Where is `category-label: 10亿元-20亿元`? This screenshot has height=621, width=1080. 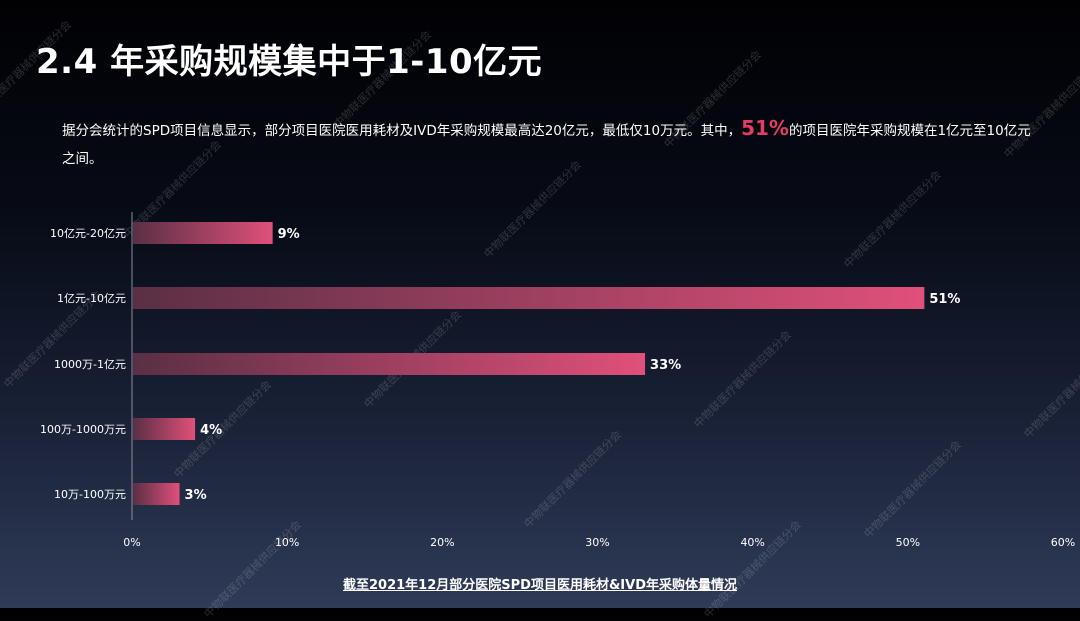 category-label: 10亿元-20亿元 is located at coordinates (88, 233).